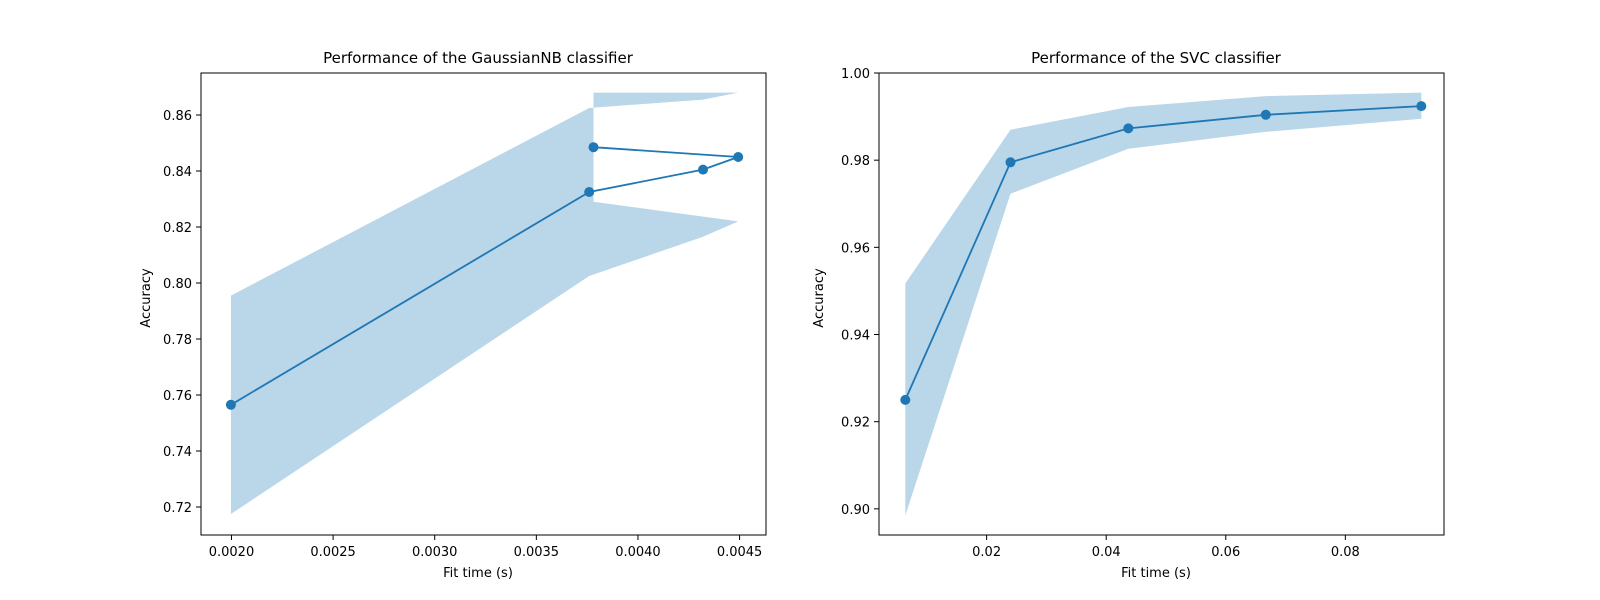 The width and height of the screenshot is (1600, 600). What do you see at coordinates (1345, 552) in the screenshot?
I see `x-tick-label: 0.08` at bounding box center [1345, 552].